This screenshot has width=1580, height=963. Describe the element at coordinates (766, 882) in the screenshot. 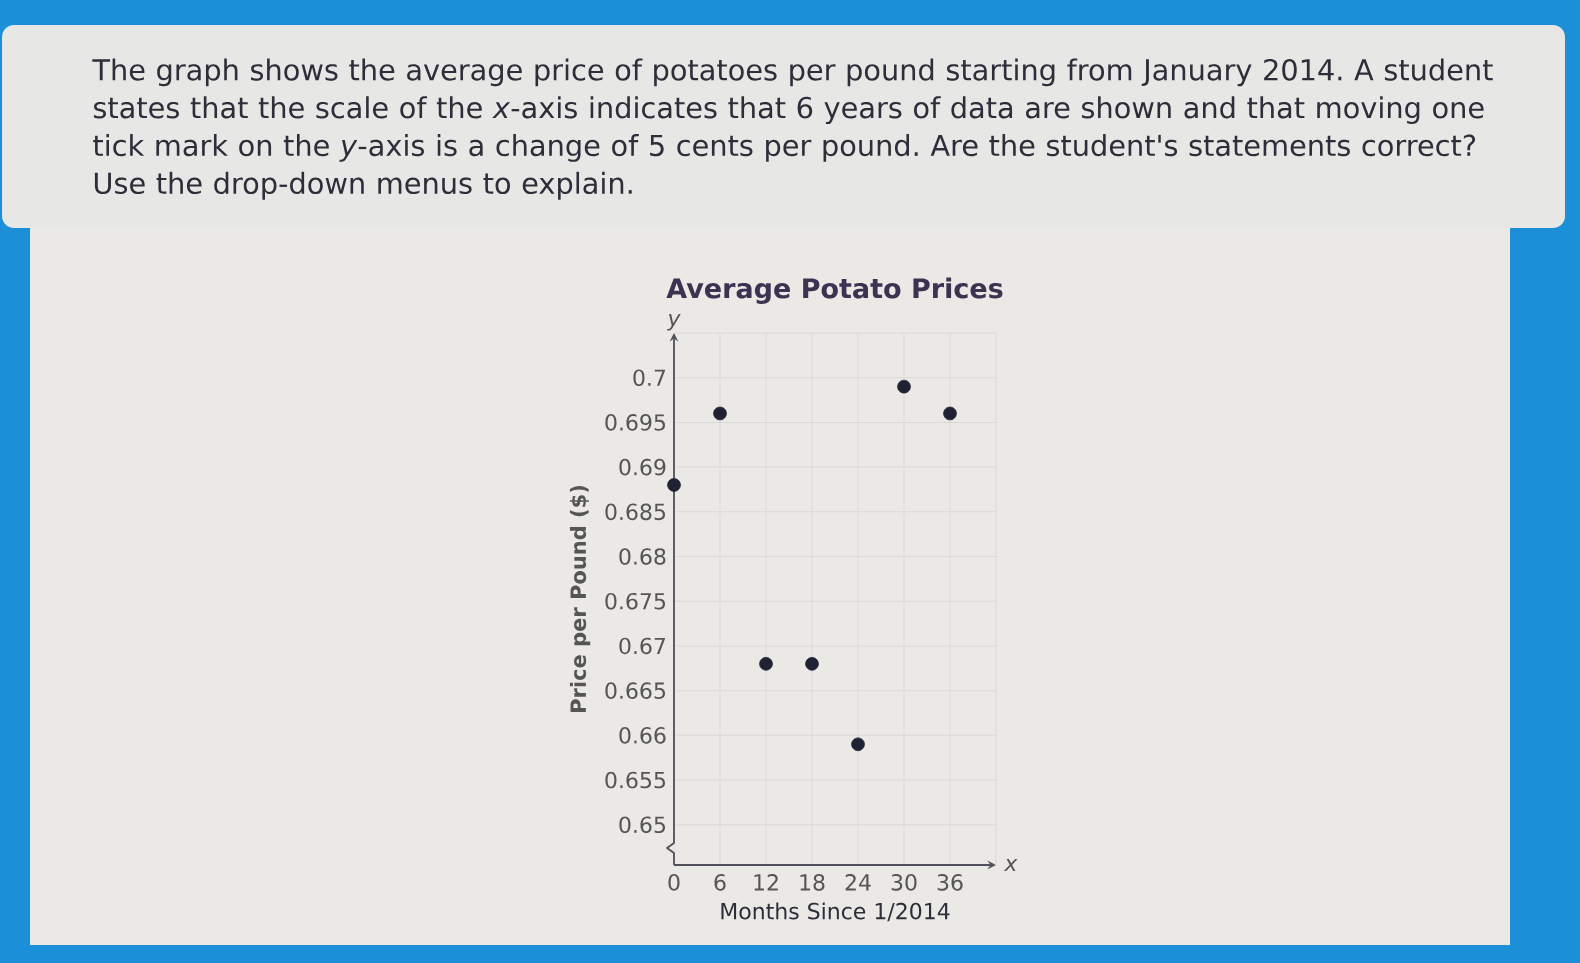

I see `x-tick-label: 12` at that location.